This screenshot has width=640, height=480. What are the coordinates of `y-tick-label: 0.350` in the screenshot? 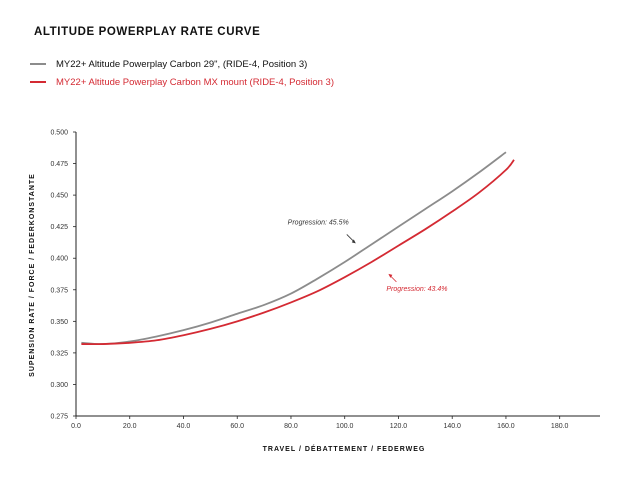 It's located at (59, 322).